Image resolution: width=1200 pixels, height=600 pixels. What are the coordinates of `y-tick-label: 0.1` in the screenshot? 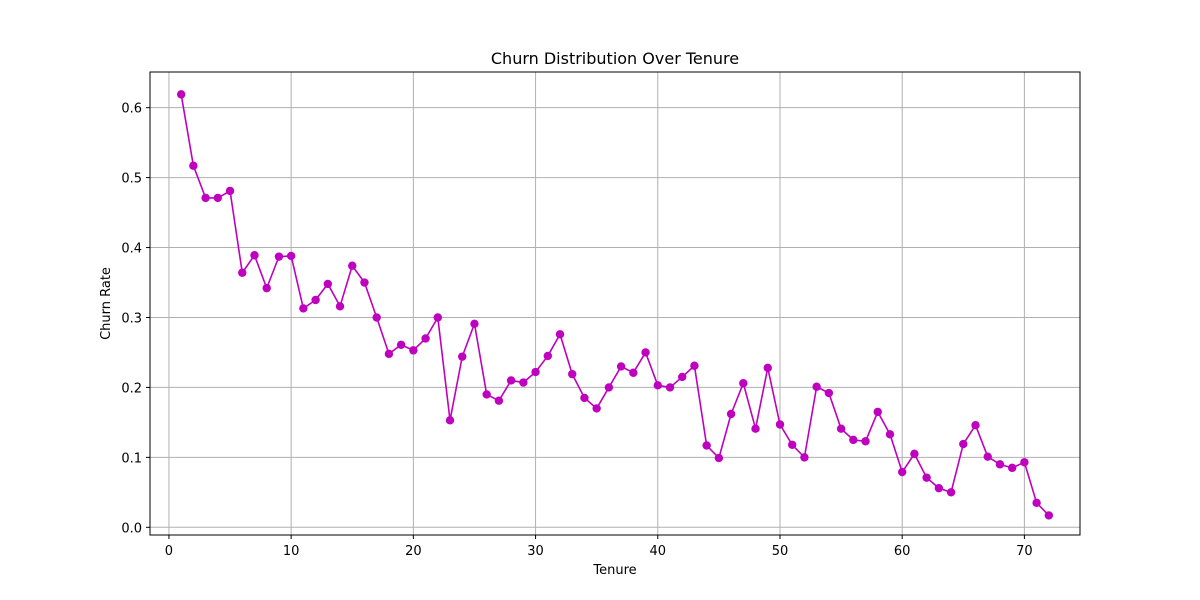 It's located at (131, 458).